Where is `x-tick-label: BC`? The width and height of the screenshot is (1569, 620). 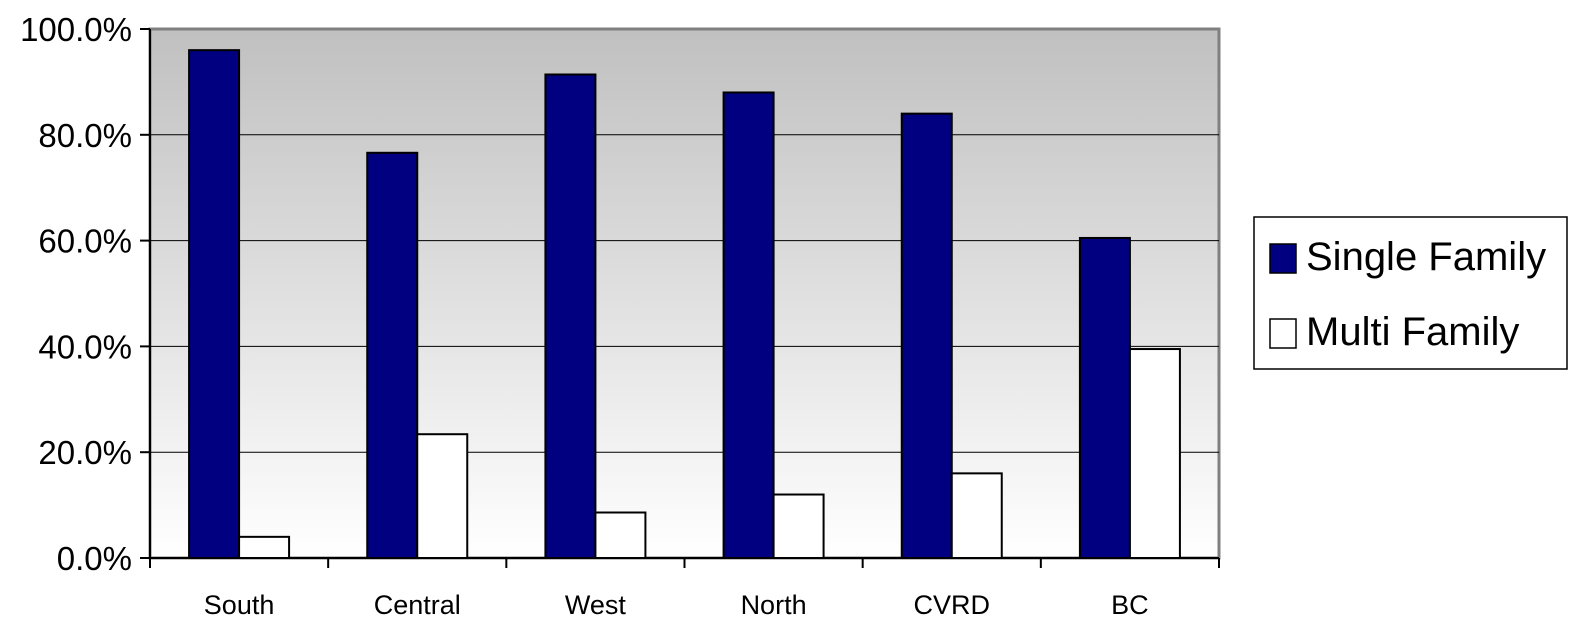 x-tick-label: BC is located at coordinates (1130, 605).